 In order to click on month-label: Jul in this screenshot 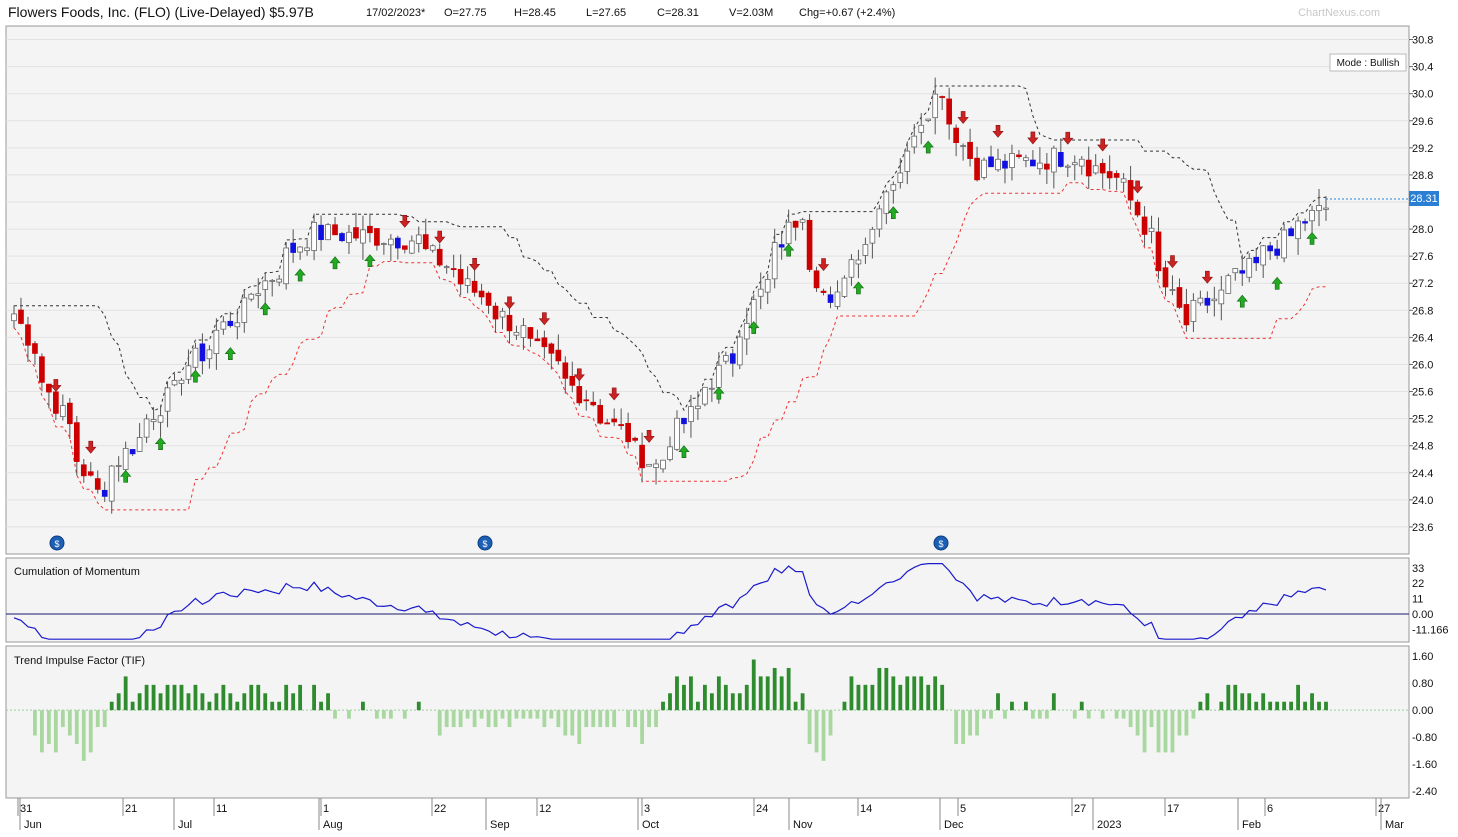, I will do `click(185, 825)`.